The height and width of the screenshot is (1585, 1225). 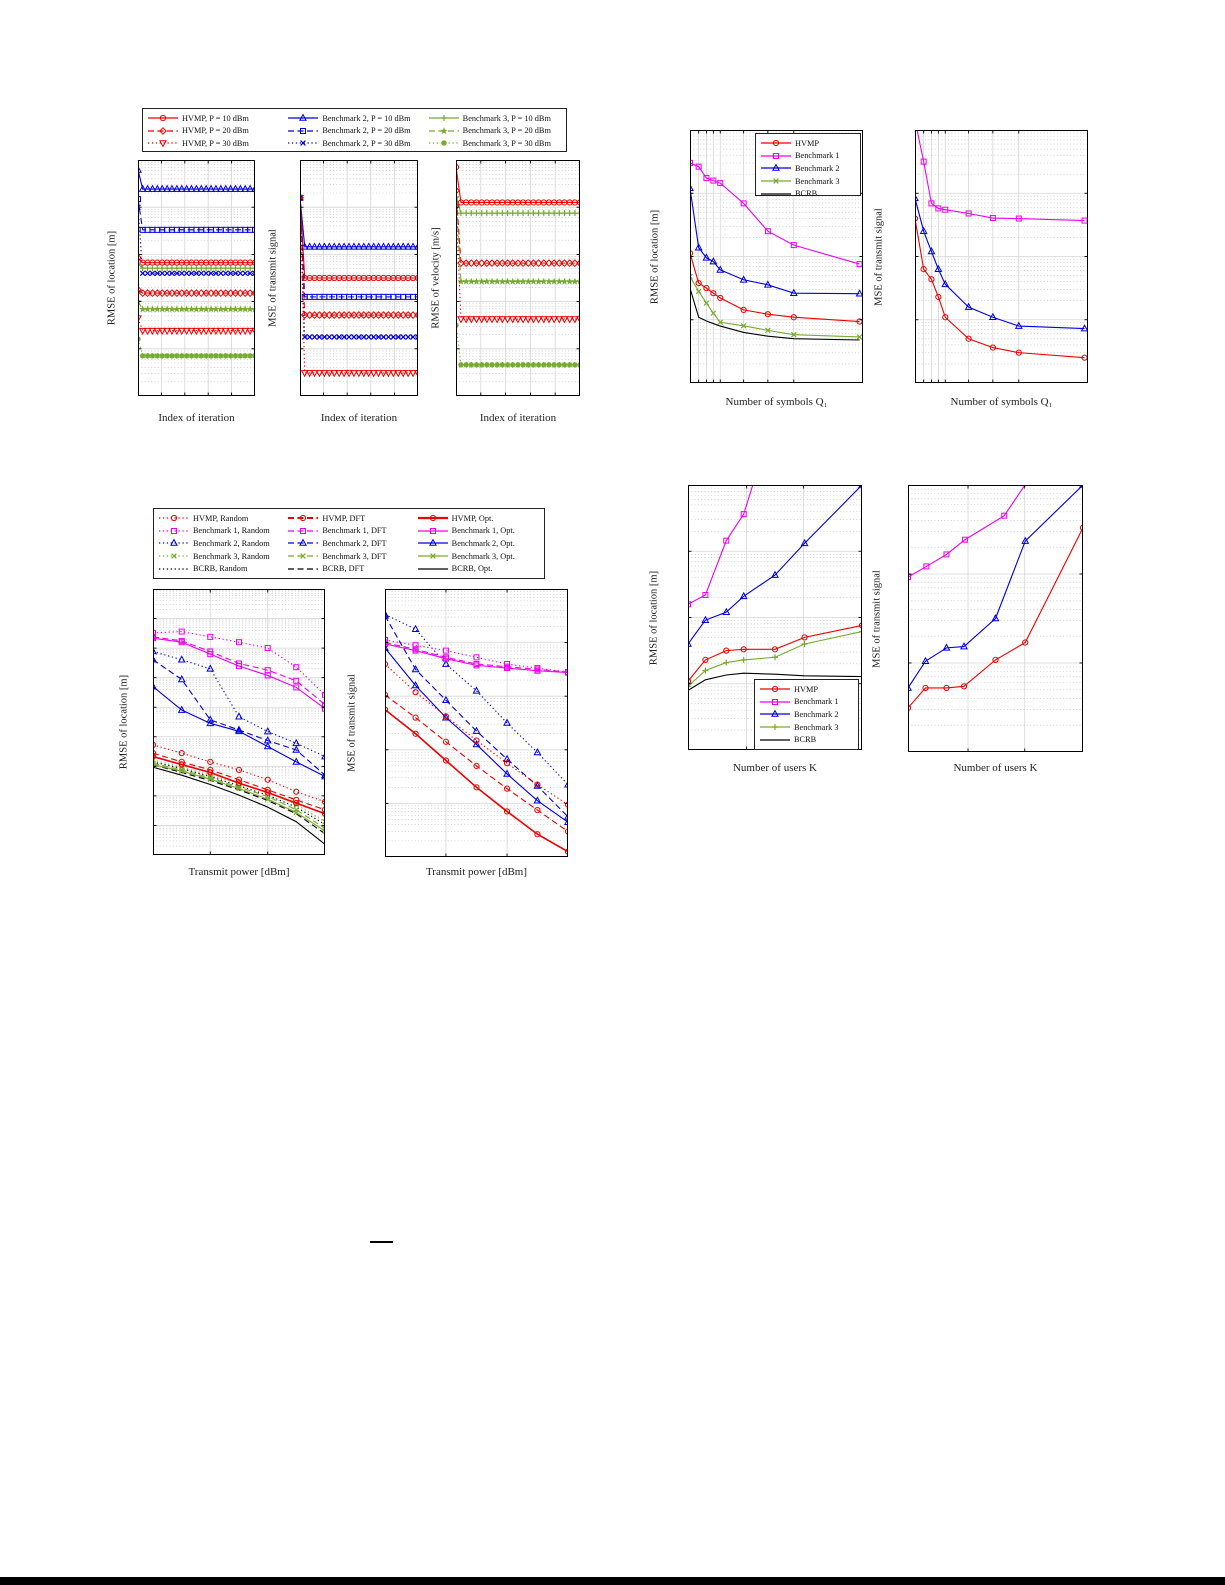 I want to click on legend-entry-label: HVMP, P = 30 dBm, so click(x=215, y=143).